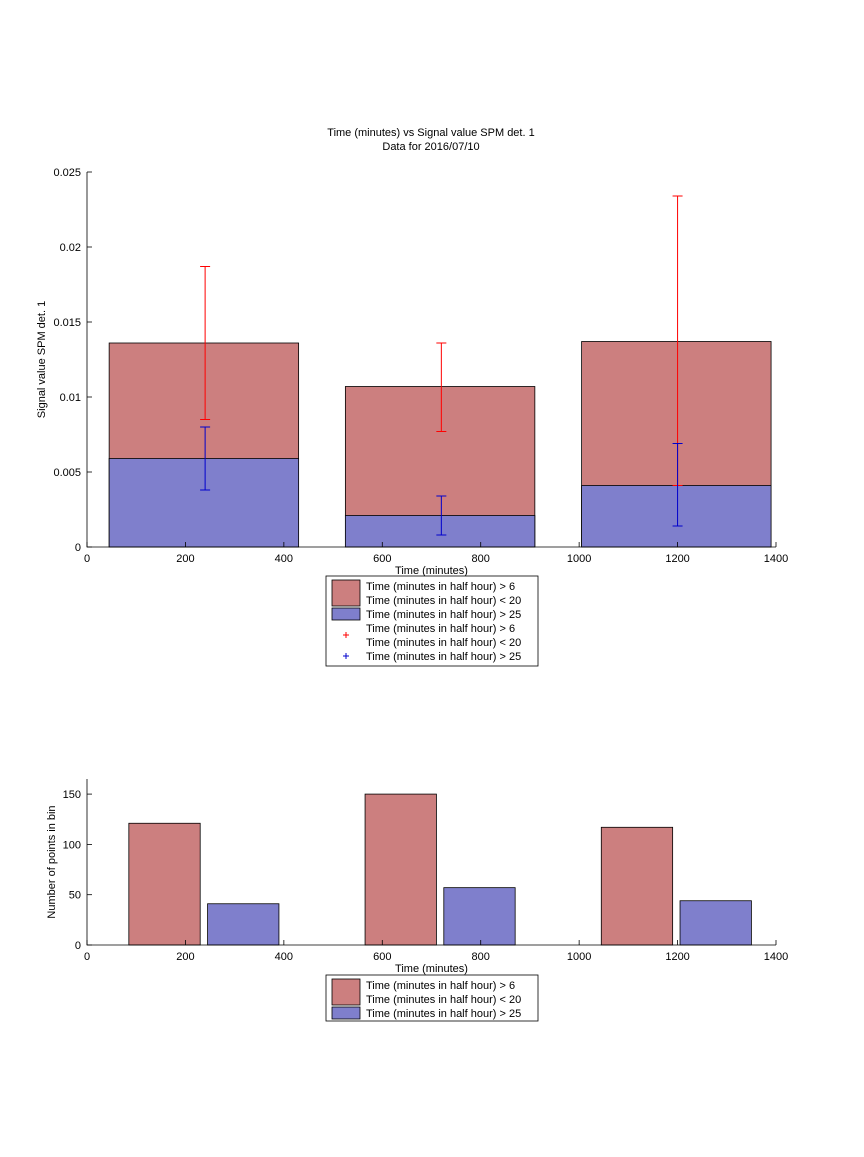 This screenshot has width=864, height=1157. What do you see at coordinates (431, 969) in the screenshot?
I see `chart2-xlabel: Time (minutes)` at bounding box center [431, 969].